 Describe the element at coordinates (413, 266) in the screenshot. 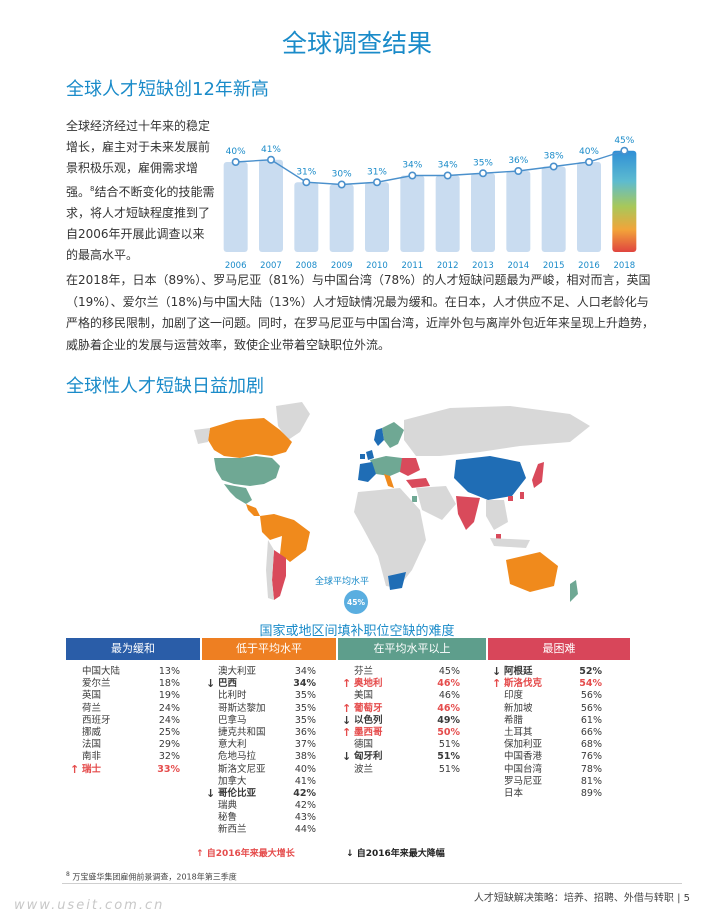

I see `x-tick-label: 2011` at that location.